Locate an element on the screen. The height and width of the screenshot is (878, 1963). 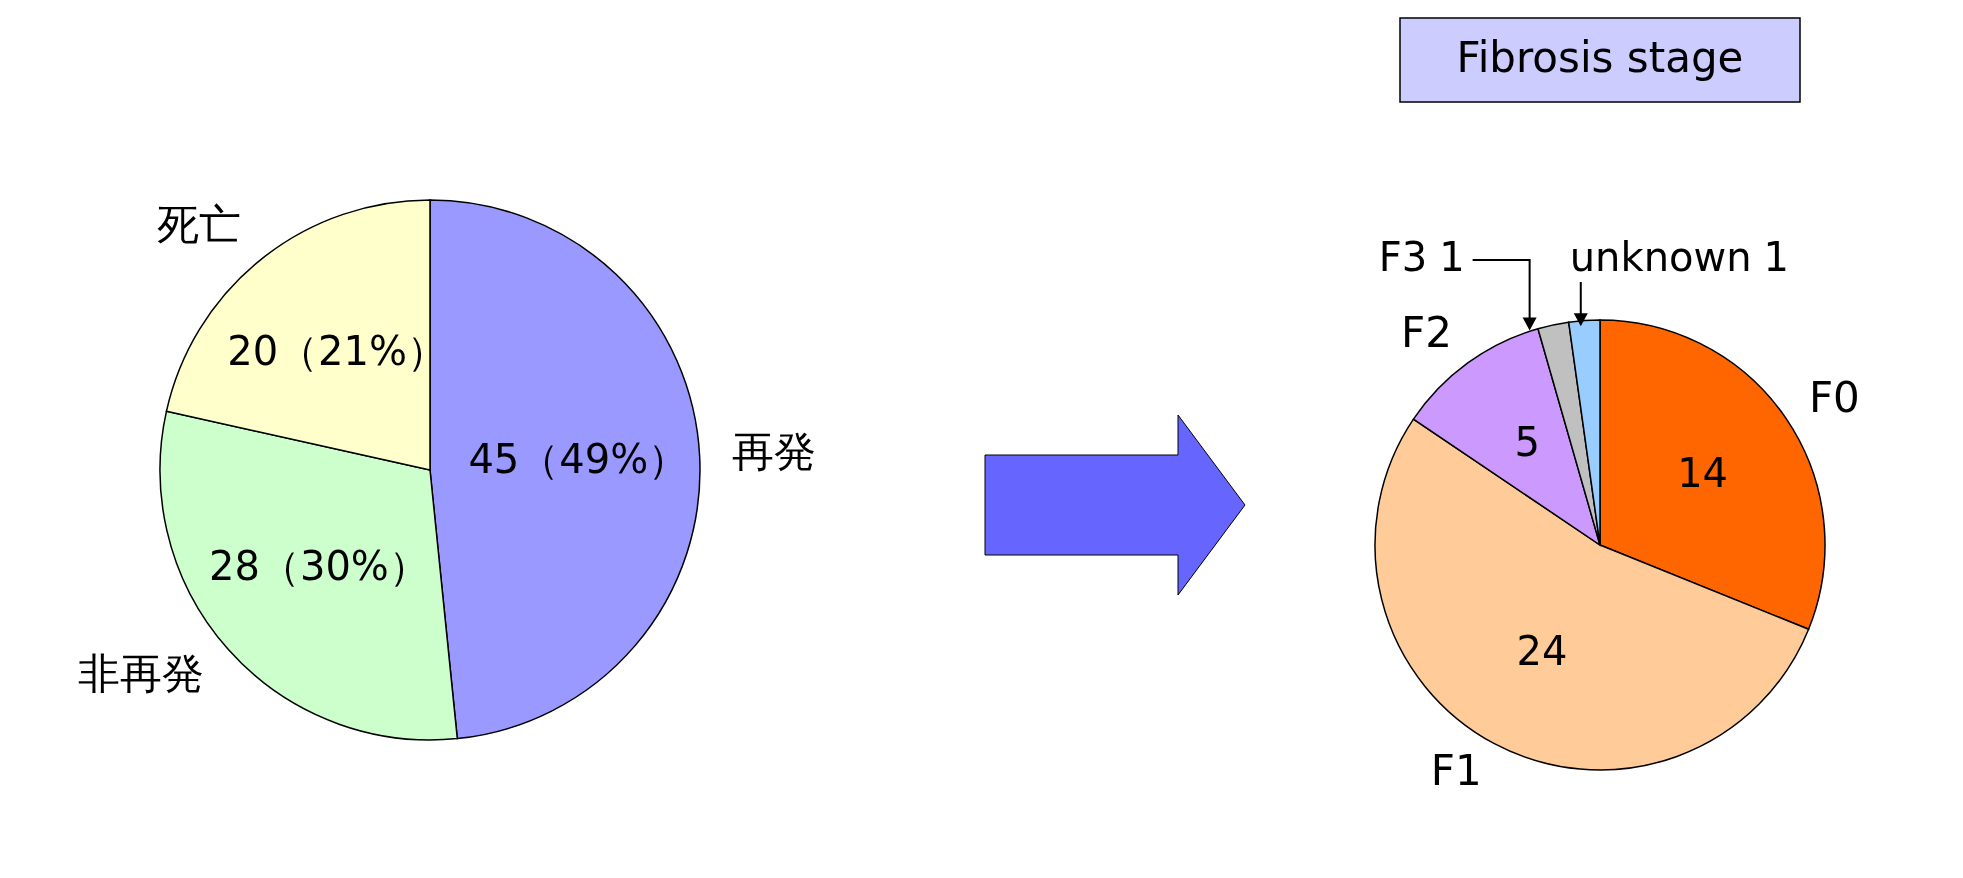
slice-label: 死亡 is located at coordinates (198, 225).